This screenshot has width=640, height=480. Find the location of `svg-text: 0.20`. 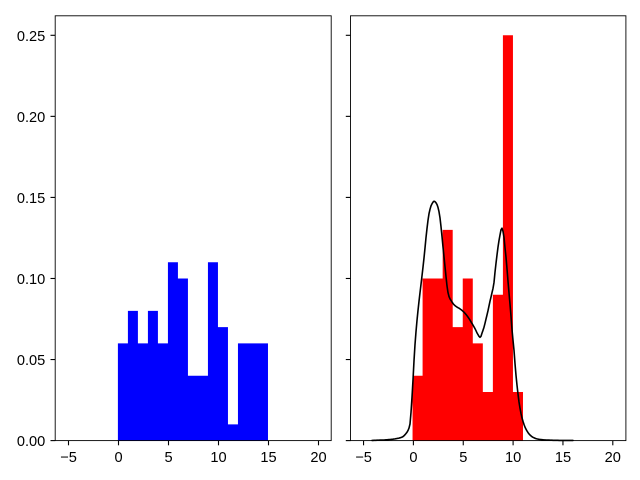

svg-text: 0.20 is located at coordinates (31, 118).